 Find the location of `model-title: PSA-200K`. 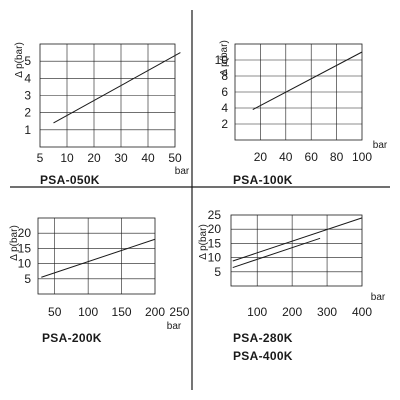

model-title: PSA-200K is located at coordinates (72, 338).